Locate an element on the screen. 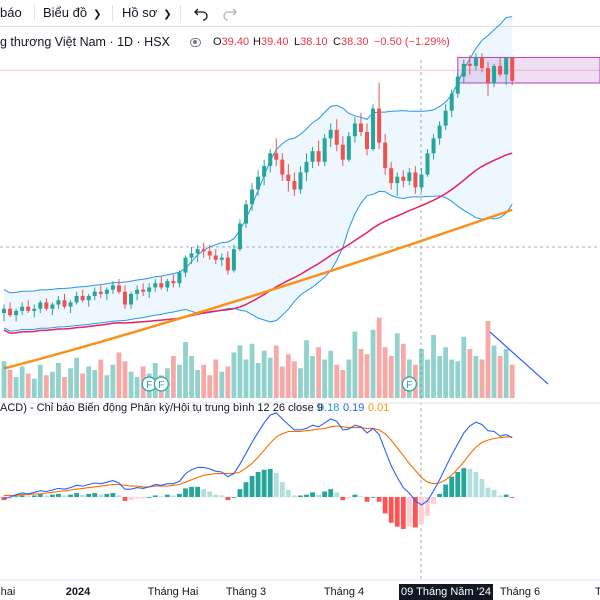 This screenshot has height=600, width=600. profile-menu-button: Hồ sơ ❯ is located at coordinates (147, 13).